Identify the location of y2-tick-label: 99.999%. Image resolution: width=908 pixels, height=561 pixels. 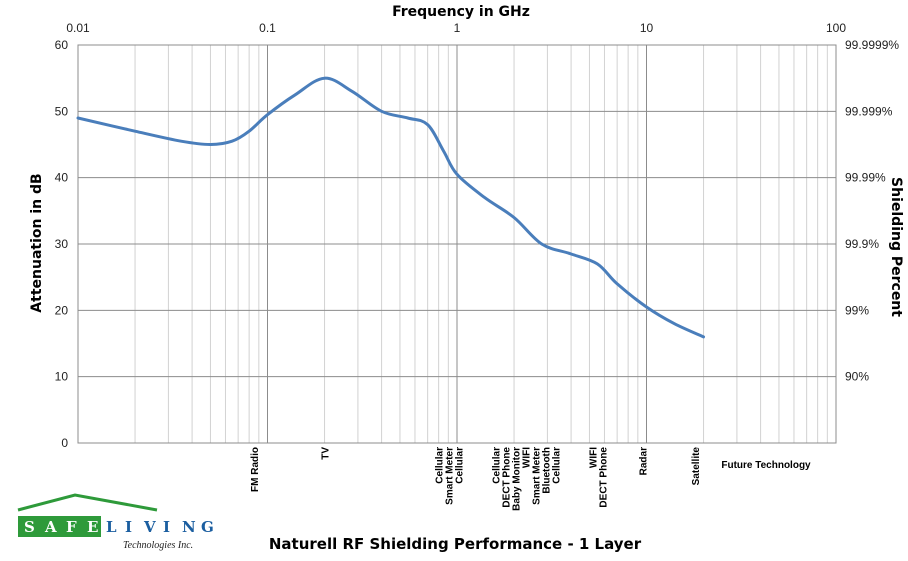
(869, 111).